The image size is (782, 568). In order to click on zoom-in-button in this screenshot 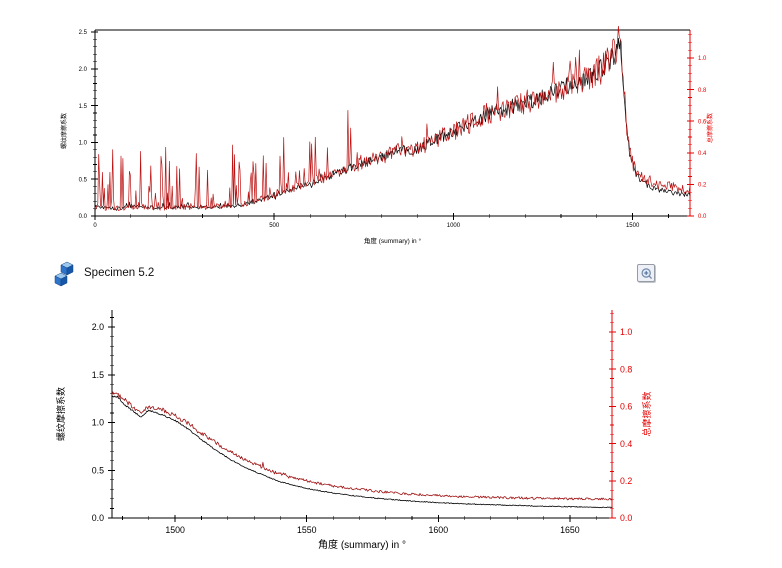, I will do `click(646, 273)`.